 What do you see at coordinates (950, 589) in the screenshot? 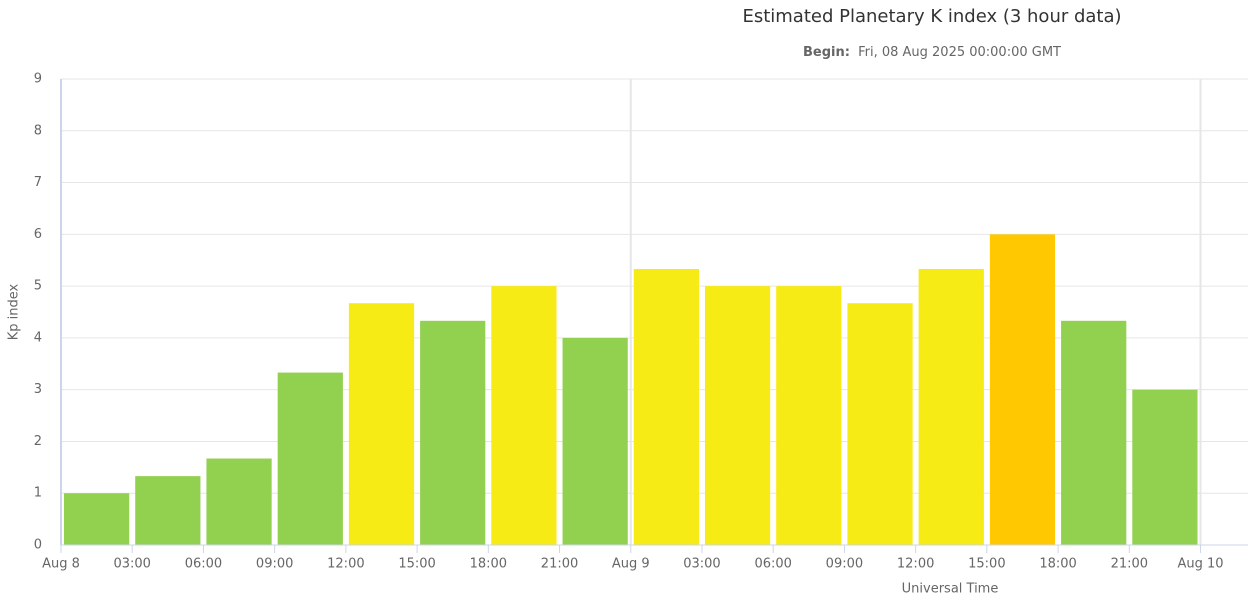
I see `x-axis-label: Universal Time` at bounding box center [950, 589].